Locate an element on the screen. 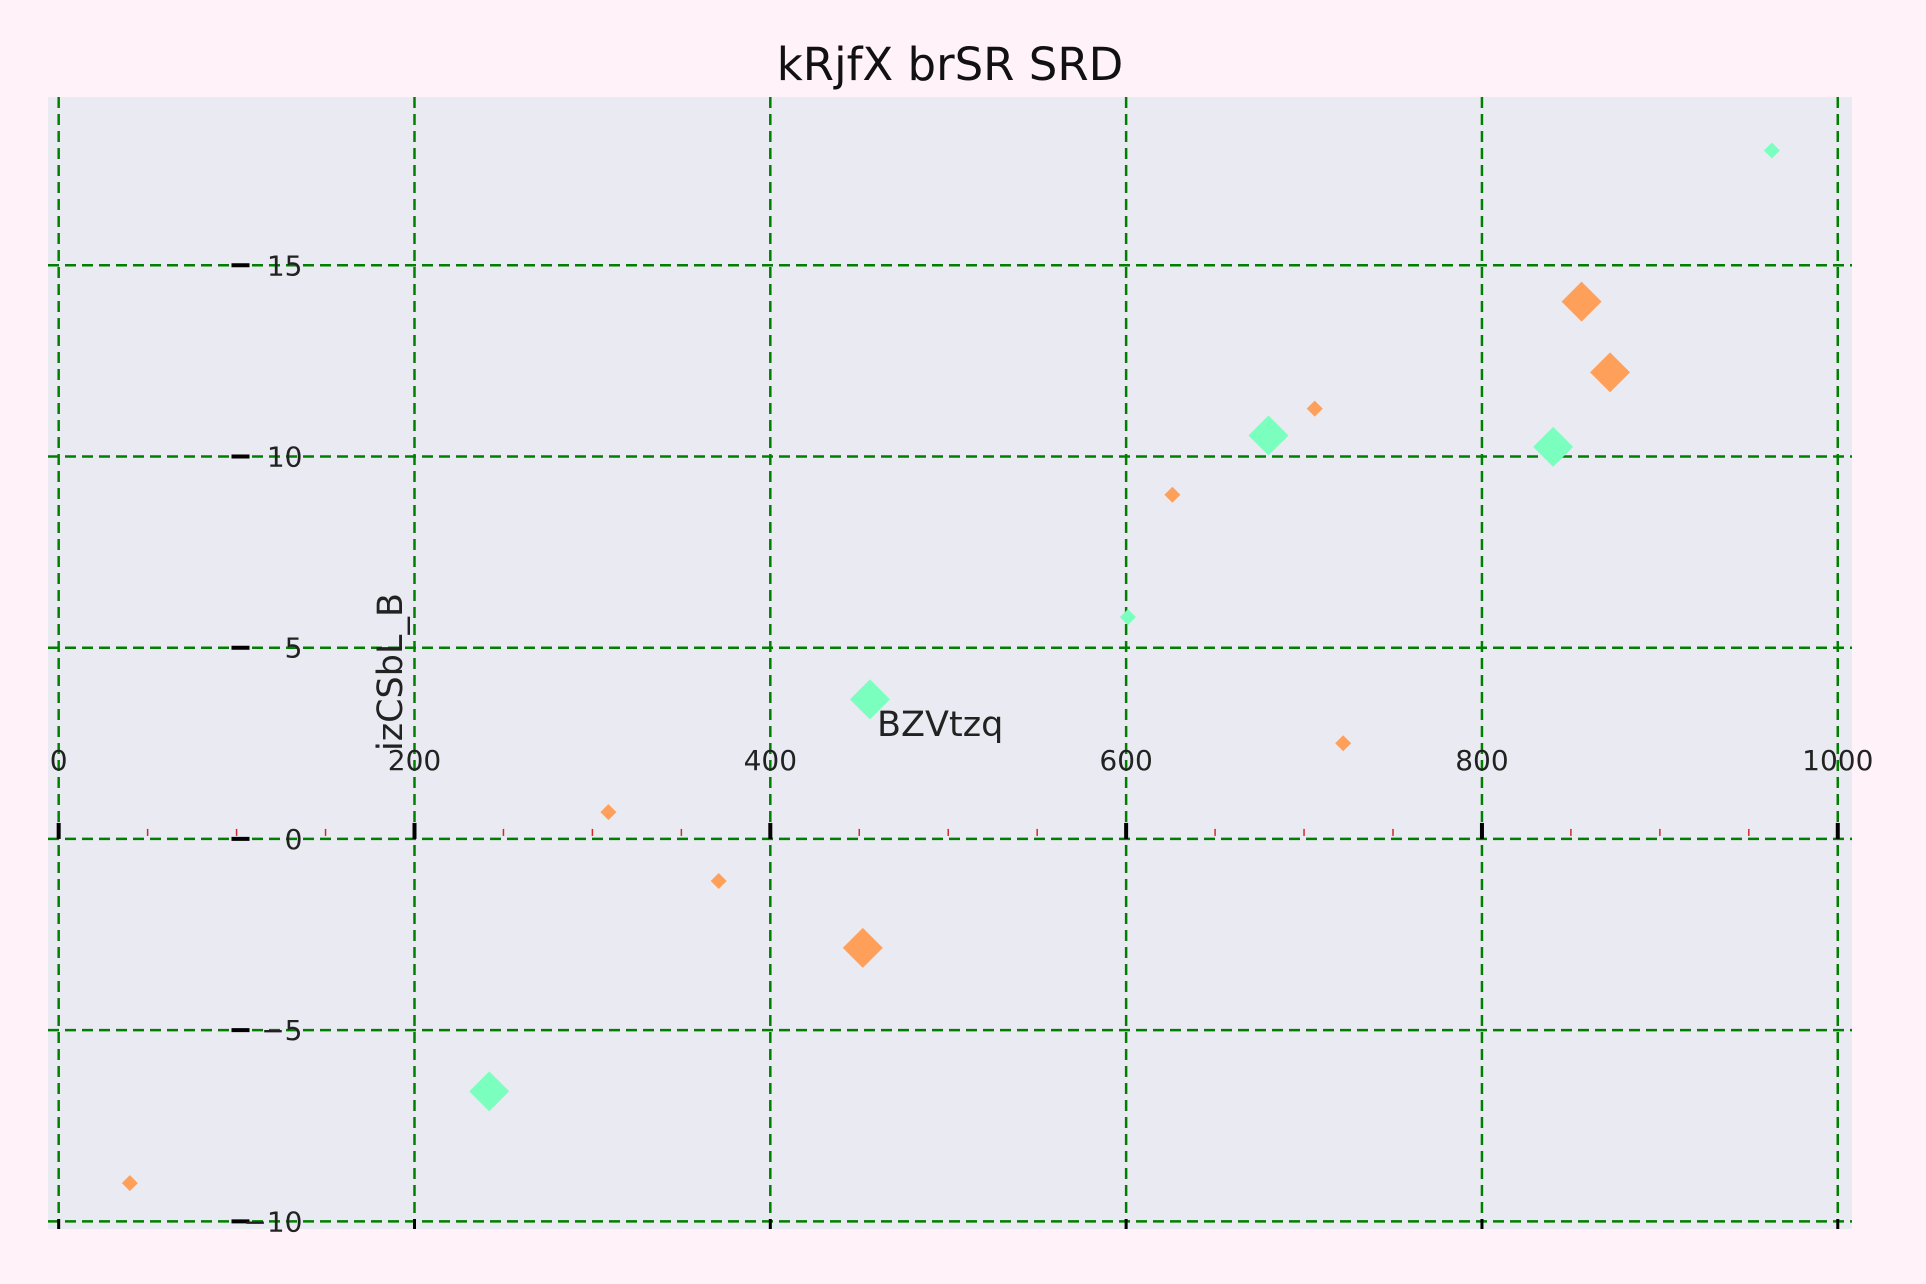  annotations: BZVtzq is located at coordinates (940, 725).